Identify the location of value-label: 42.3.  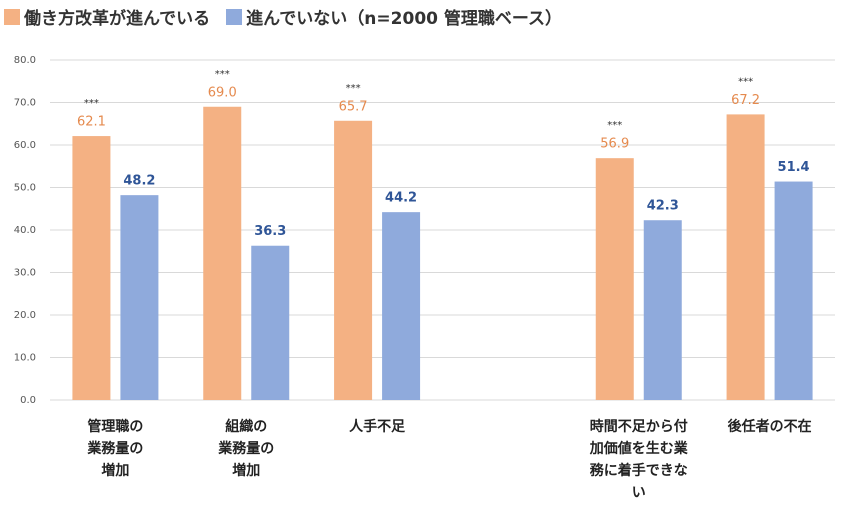
(663, 206).